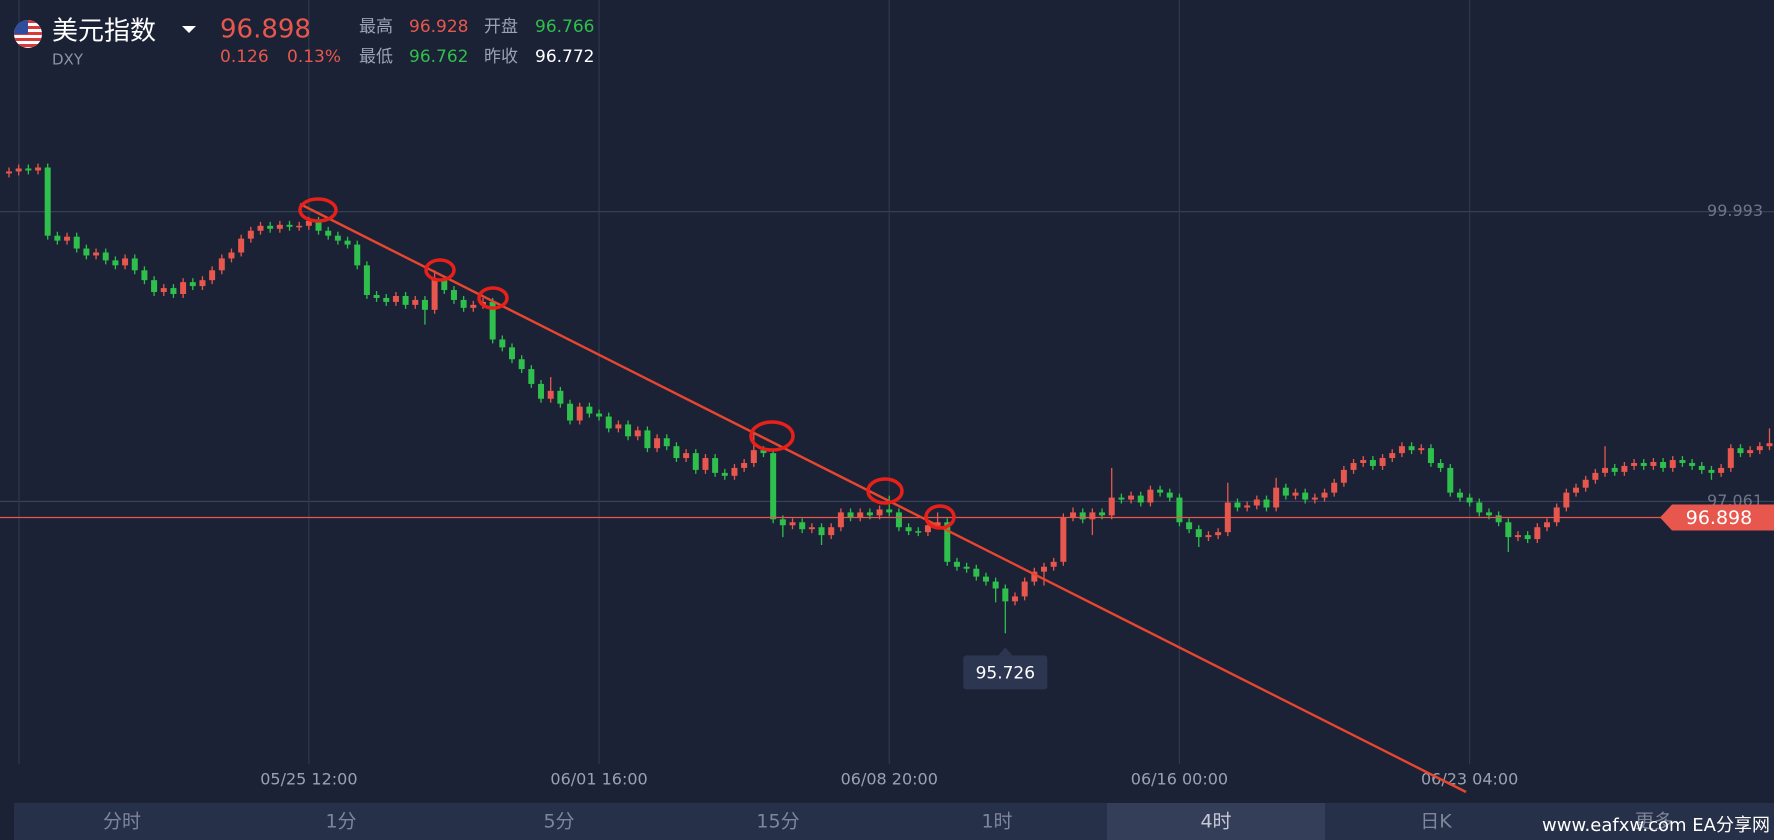 The width and height of the screenshot is (1774, 840). Describe the element at coordinates (558, 822) in the screenshot. I see `timeframe-tab: 5分` at that location.